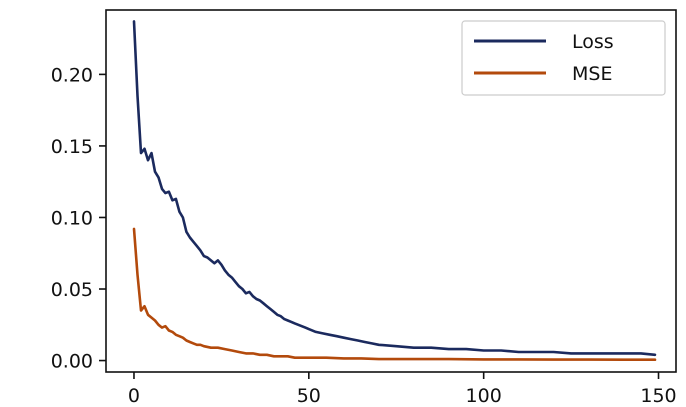 The image size is (686, 407). I want to click on legend-box, so click(563, 58).